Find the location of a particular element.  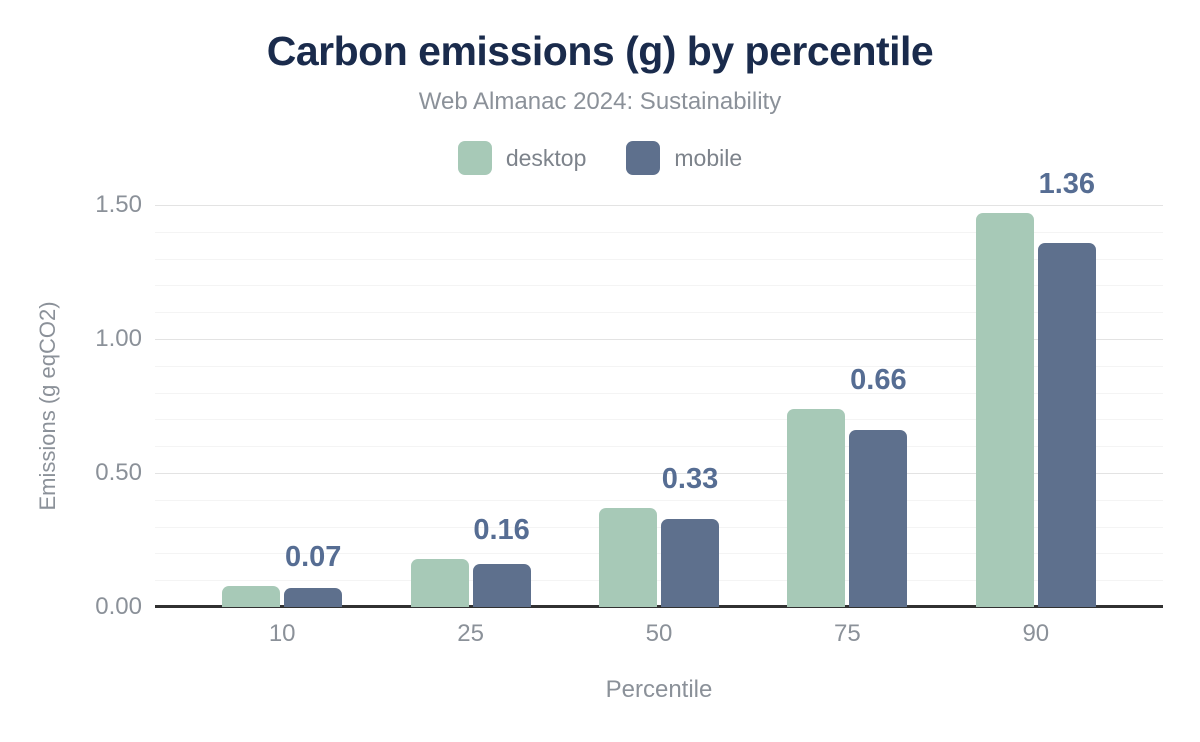

legend-item-mobile: mobile is located at coordinates (684, 158).